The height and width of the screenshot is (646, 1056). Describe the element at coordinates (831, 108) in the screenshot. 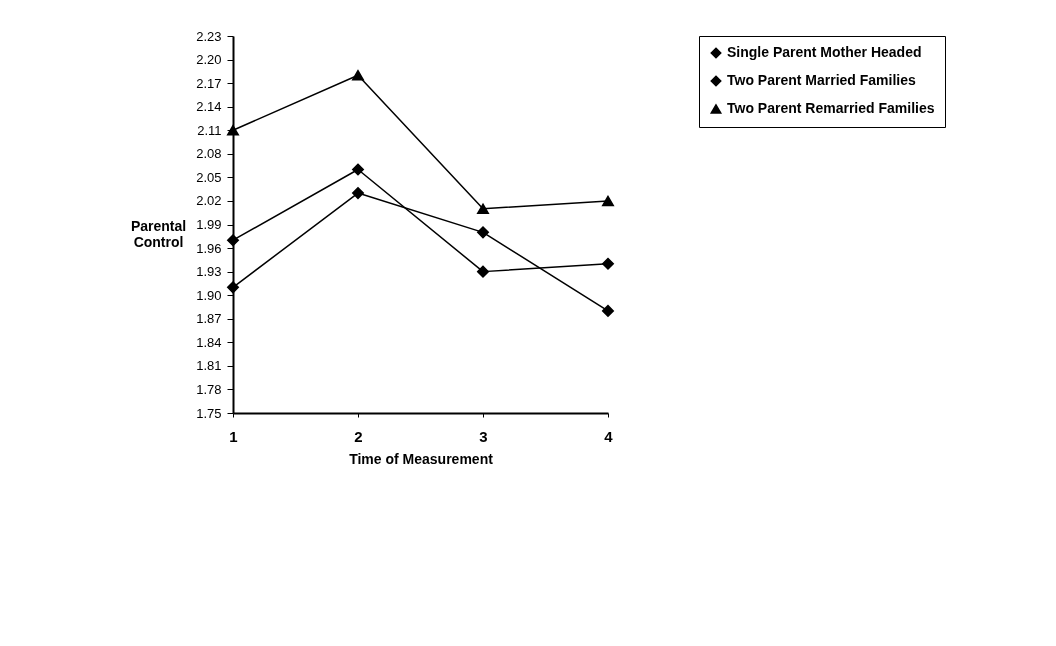

I see `legend-label: Two Parent Remarried Families` at that location.